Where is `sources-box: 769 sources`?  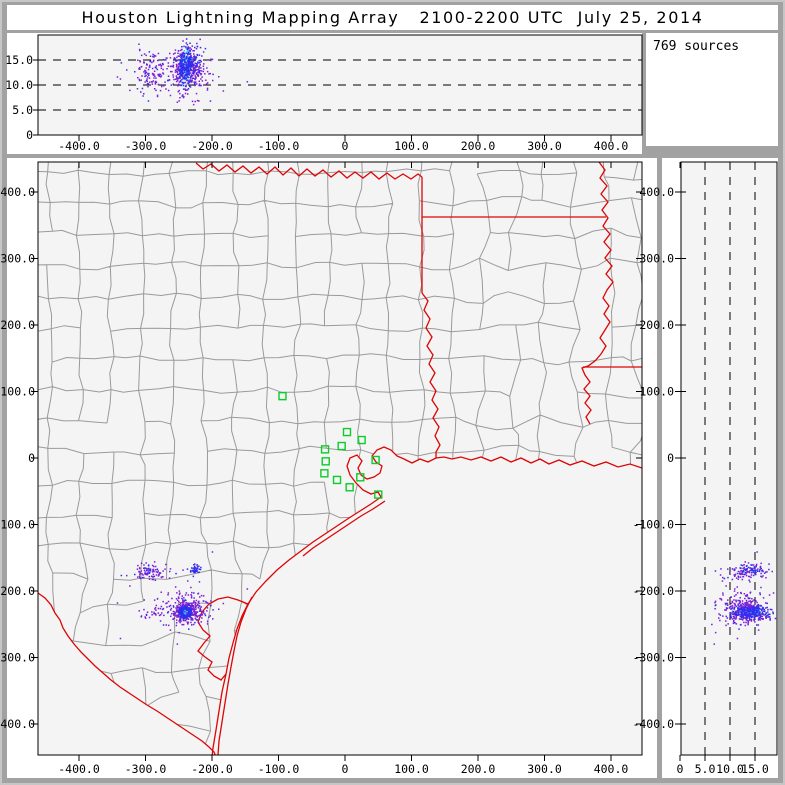 sources-box: 769 sources is located at coordinates (712, 89).